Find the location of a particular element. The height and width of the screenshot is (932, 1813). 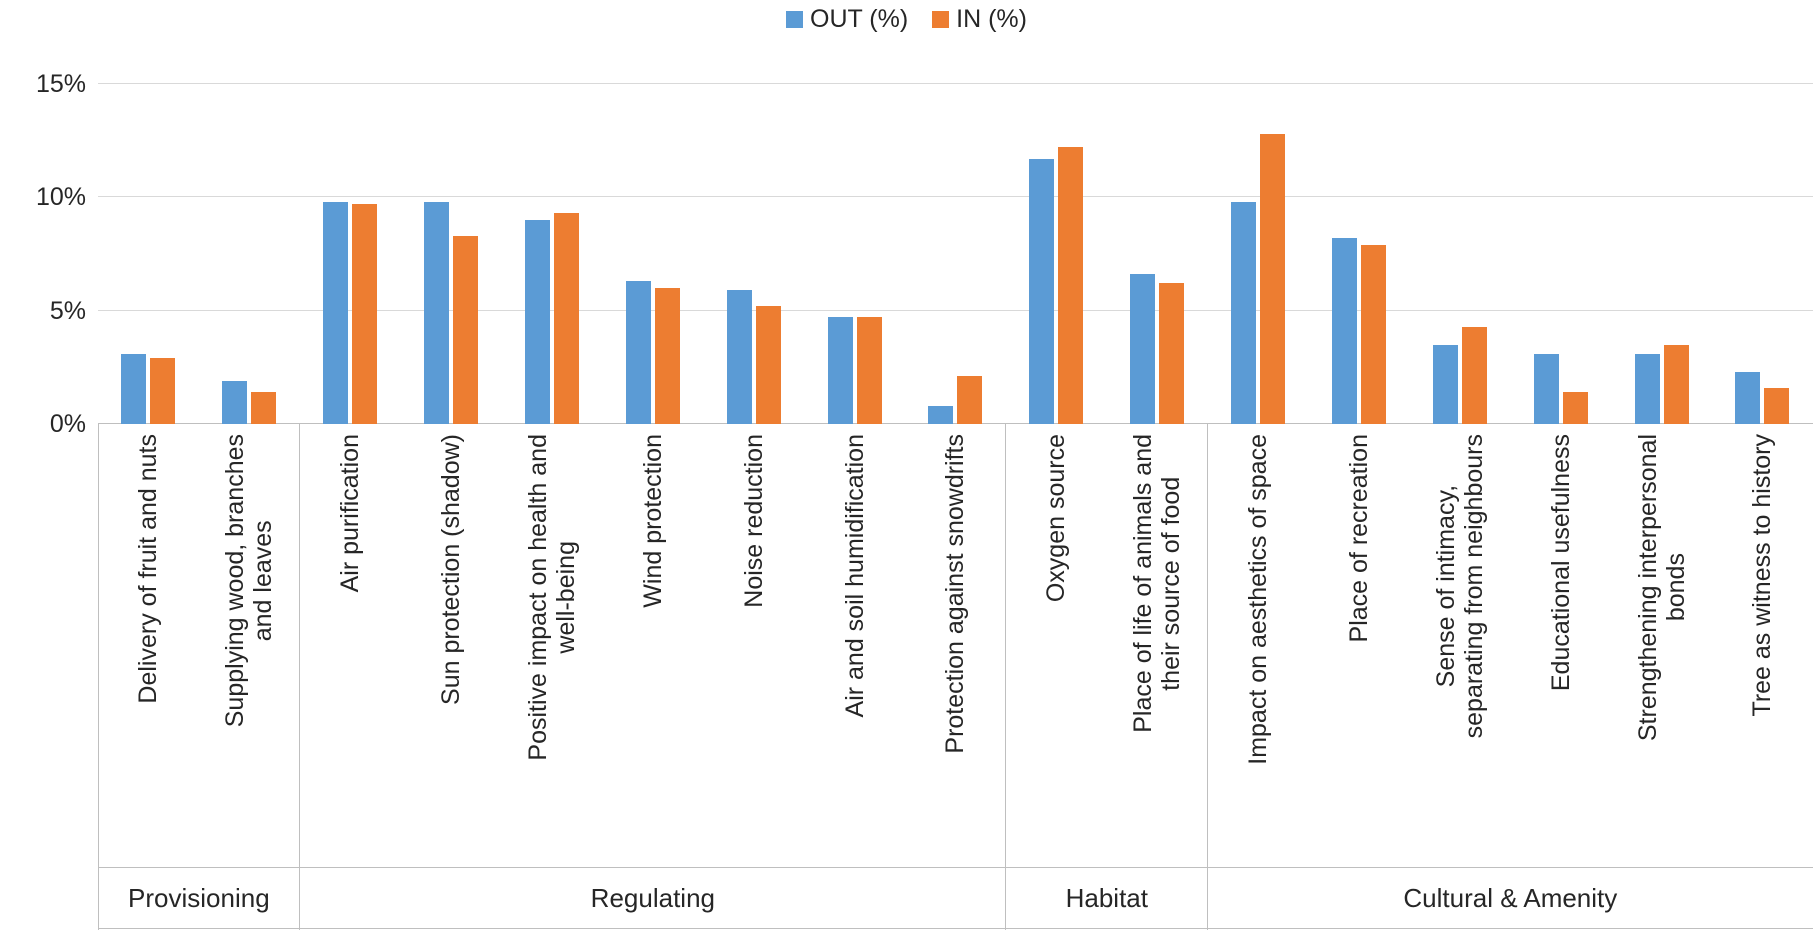

y-axis-tick-label: 15% is located at coordinates (60, 84).